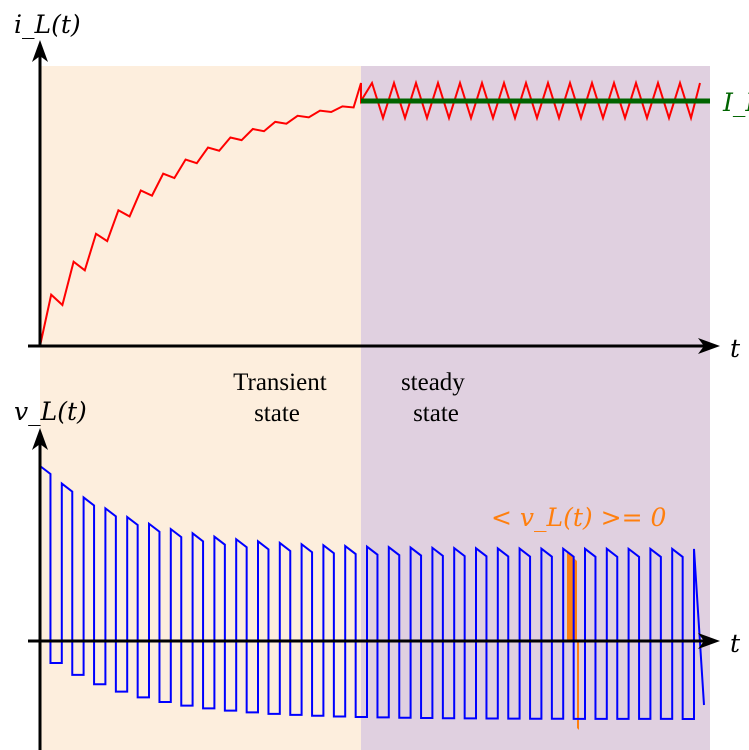 The height and width of the screenshot is (750, 749). I want to click on bottom-y-arrow-head-icon, so click(40, 439).